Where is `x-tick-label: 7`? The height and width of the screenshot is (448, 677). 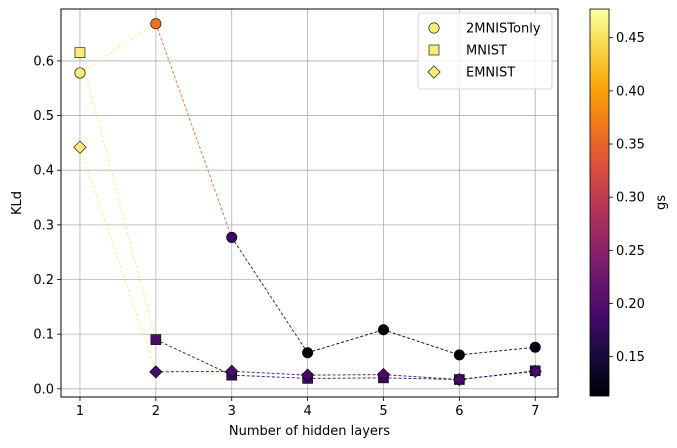
x-tick-label: 7 is located at coordinates (535, 411).